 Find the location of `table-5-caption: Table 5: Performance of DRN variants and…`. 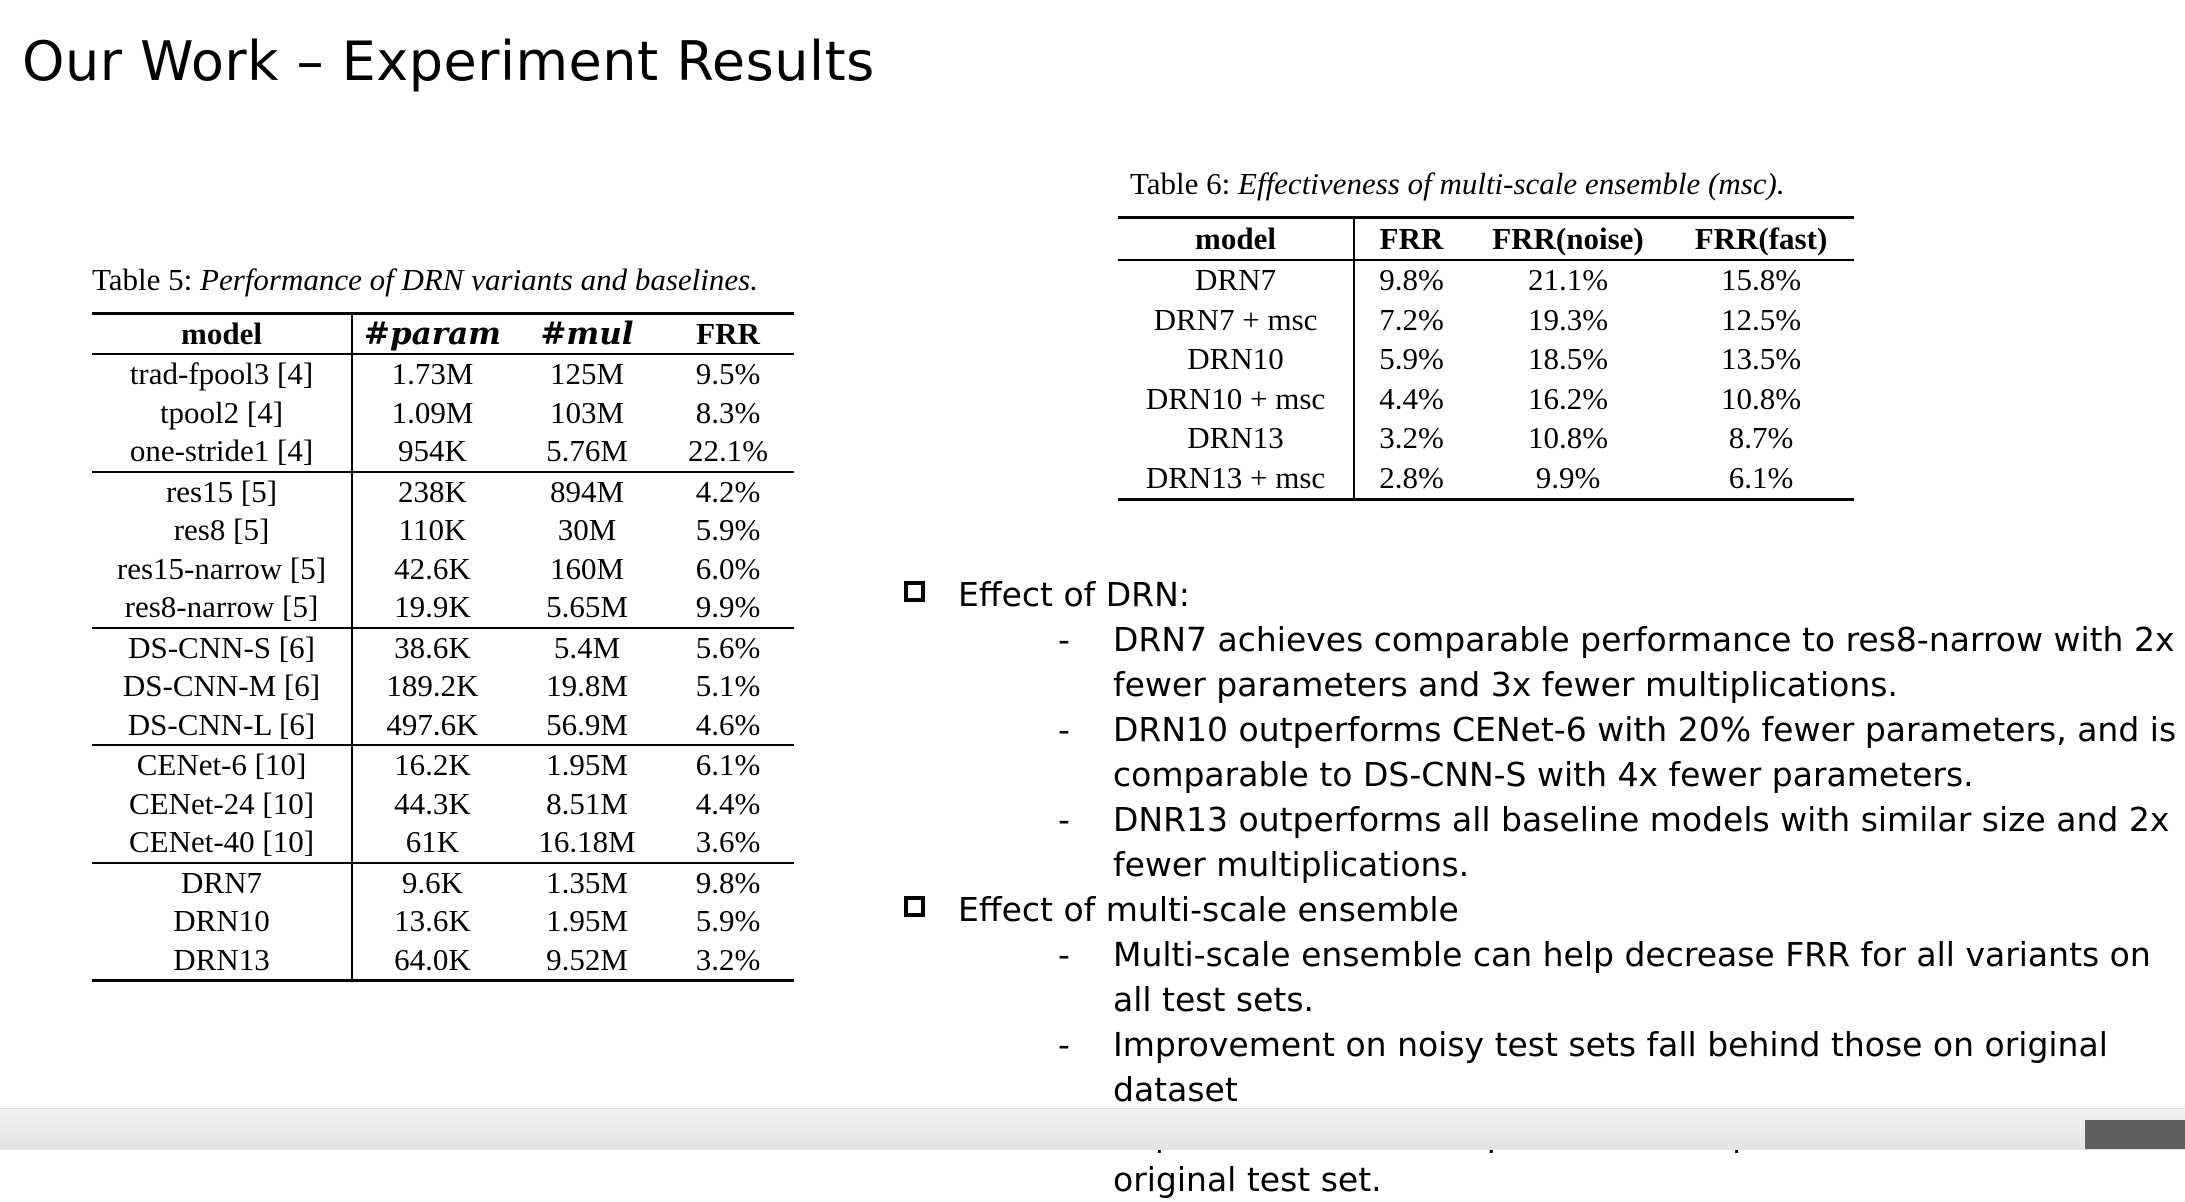

table-5-caption: Table 5: Performance of DRN variants and… is located at coordinates (443, 280).